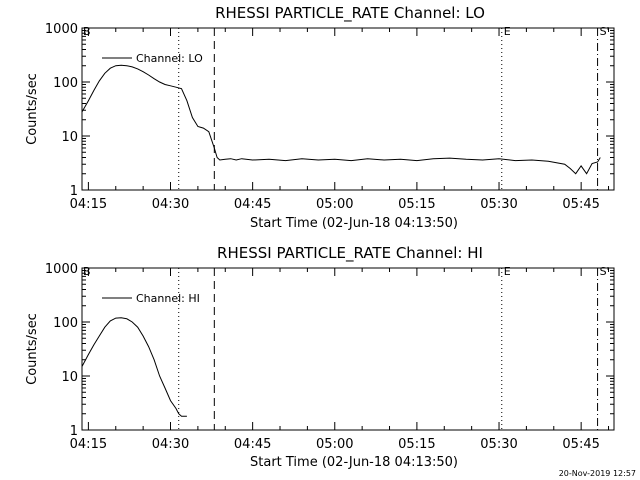 This screenshot has height=480, width=640. Describe the element at coordinates (134, 367) in the screenshot. I see `series-line` at that location.